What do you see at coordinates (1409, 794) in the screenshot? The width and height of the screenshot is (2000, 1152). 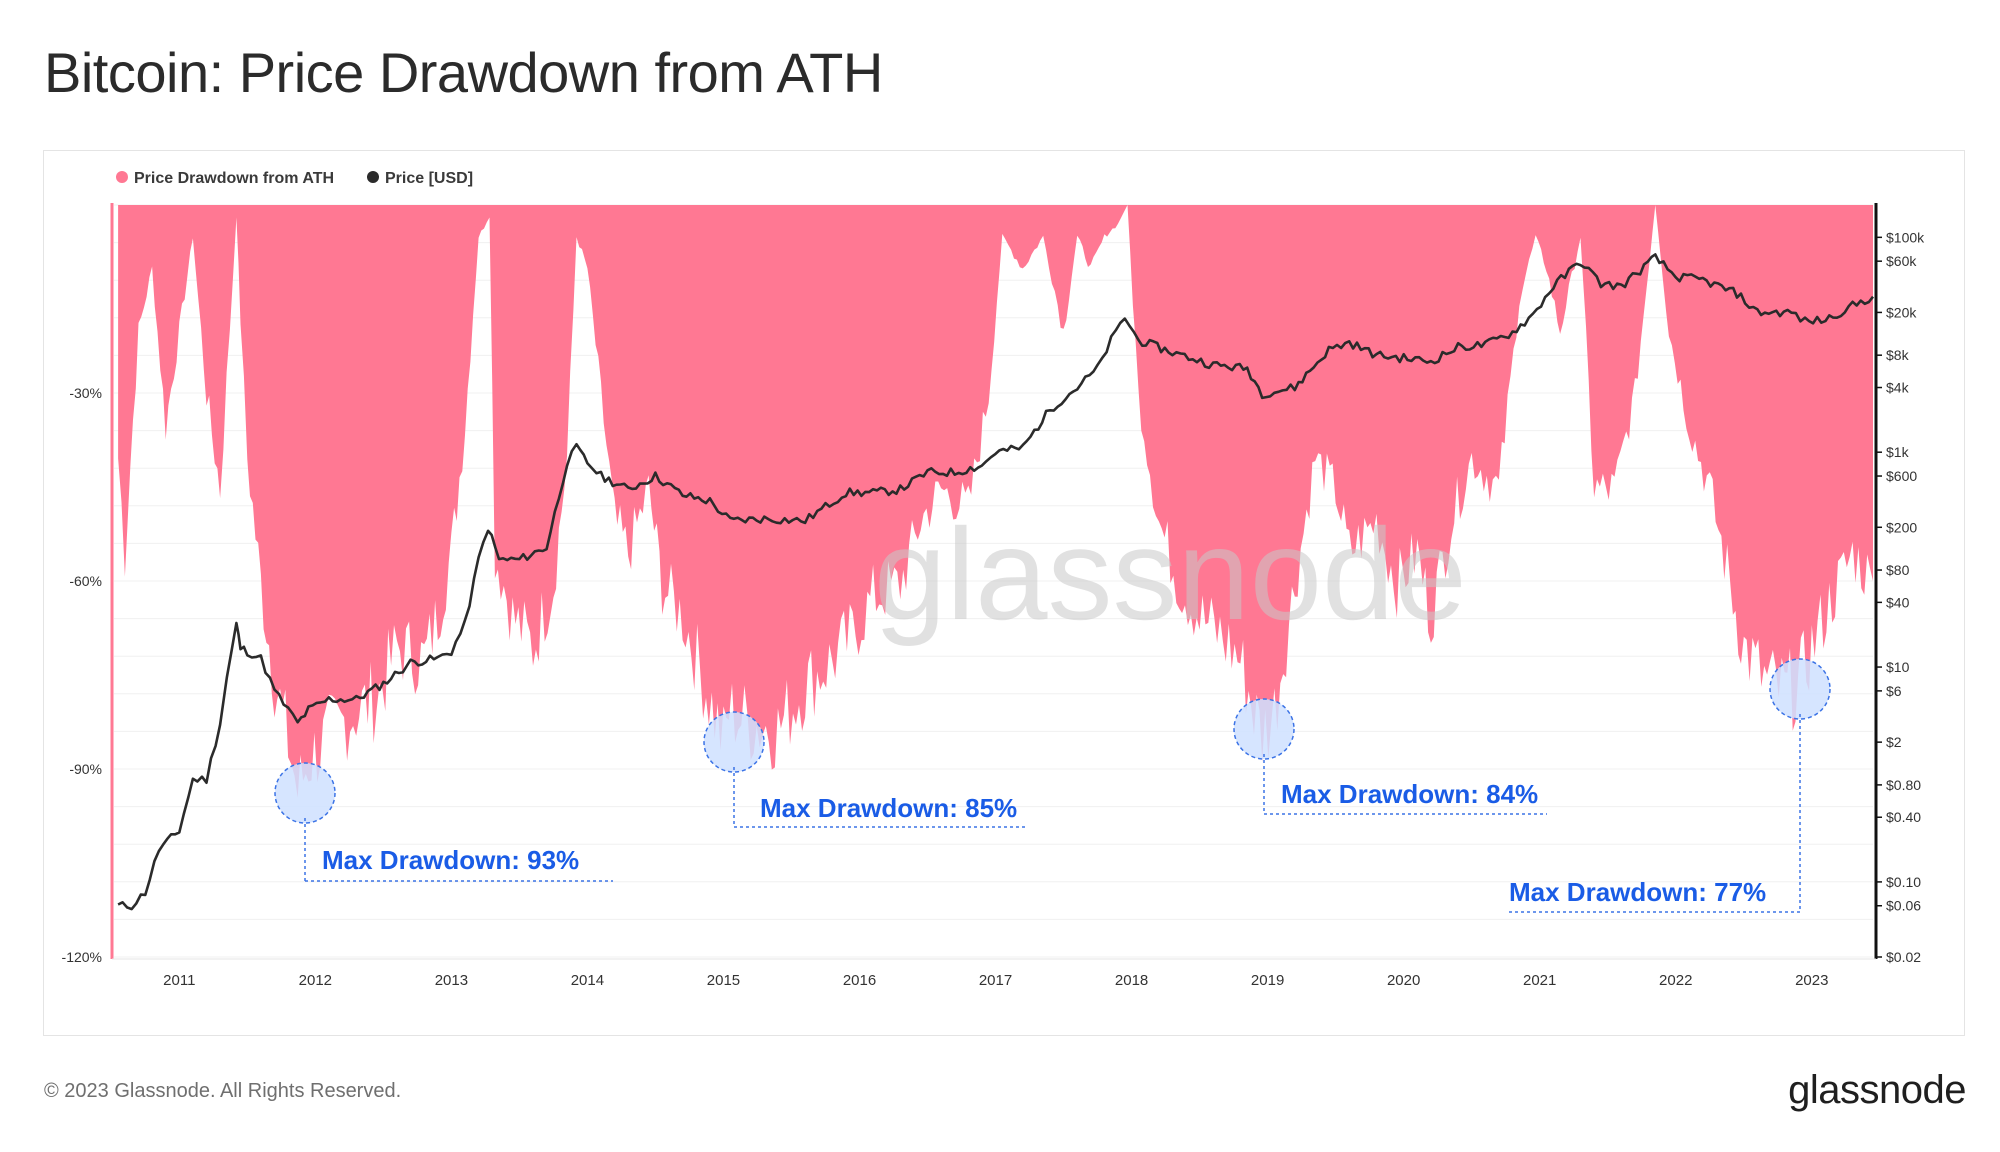 I see `annotation-label: Max Drawdown: 84%` at bounding box center [1409, 794].